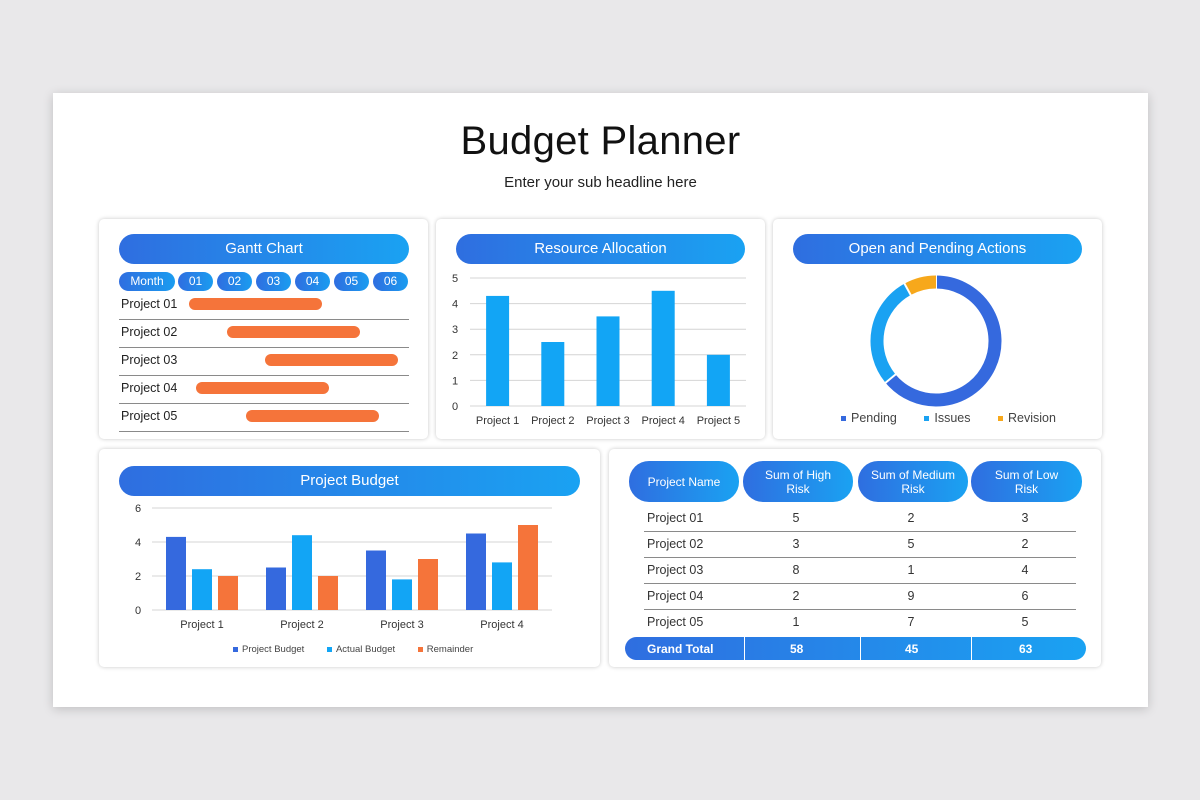  Describe the element at coordinates (855, 648) in the screenshot. I see `grand-total-row: Grand Total 58 45 63` at that location.